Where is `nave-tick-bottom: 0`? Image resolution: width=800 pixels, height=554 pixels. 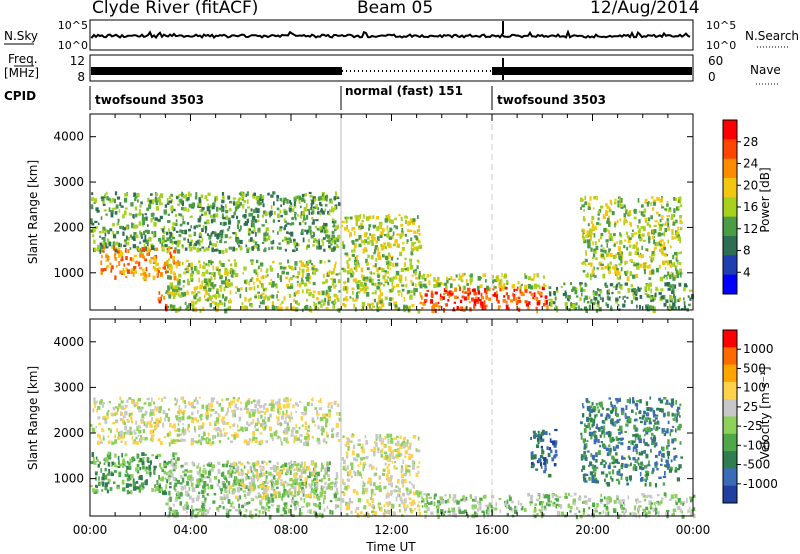
nave-tick-bottom: 0 is located at coordinates (712, 77).